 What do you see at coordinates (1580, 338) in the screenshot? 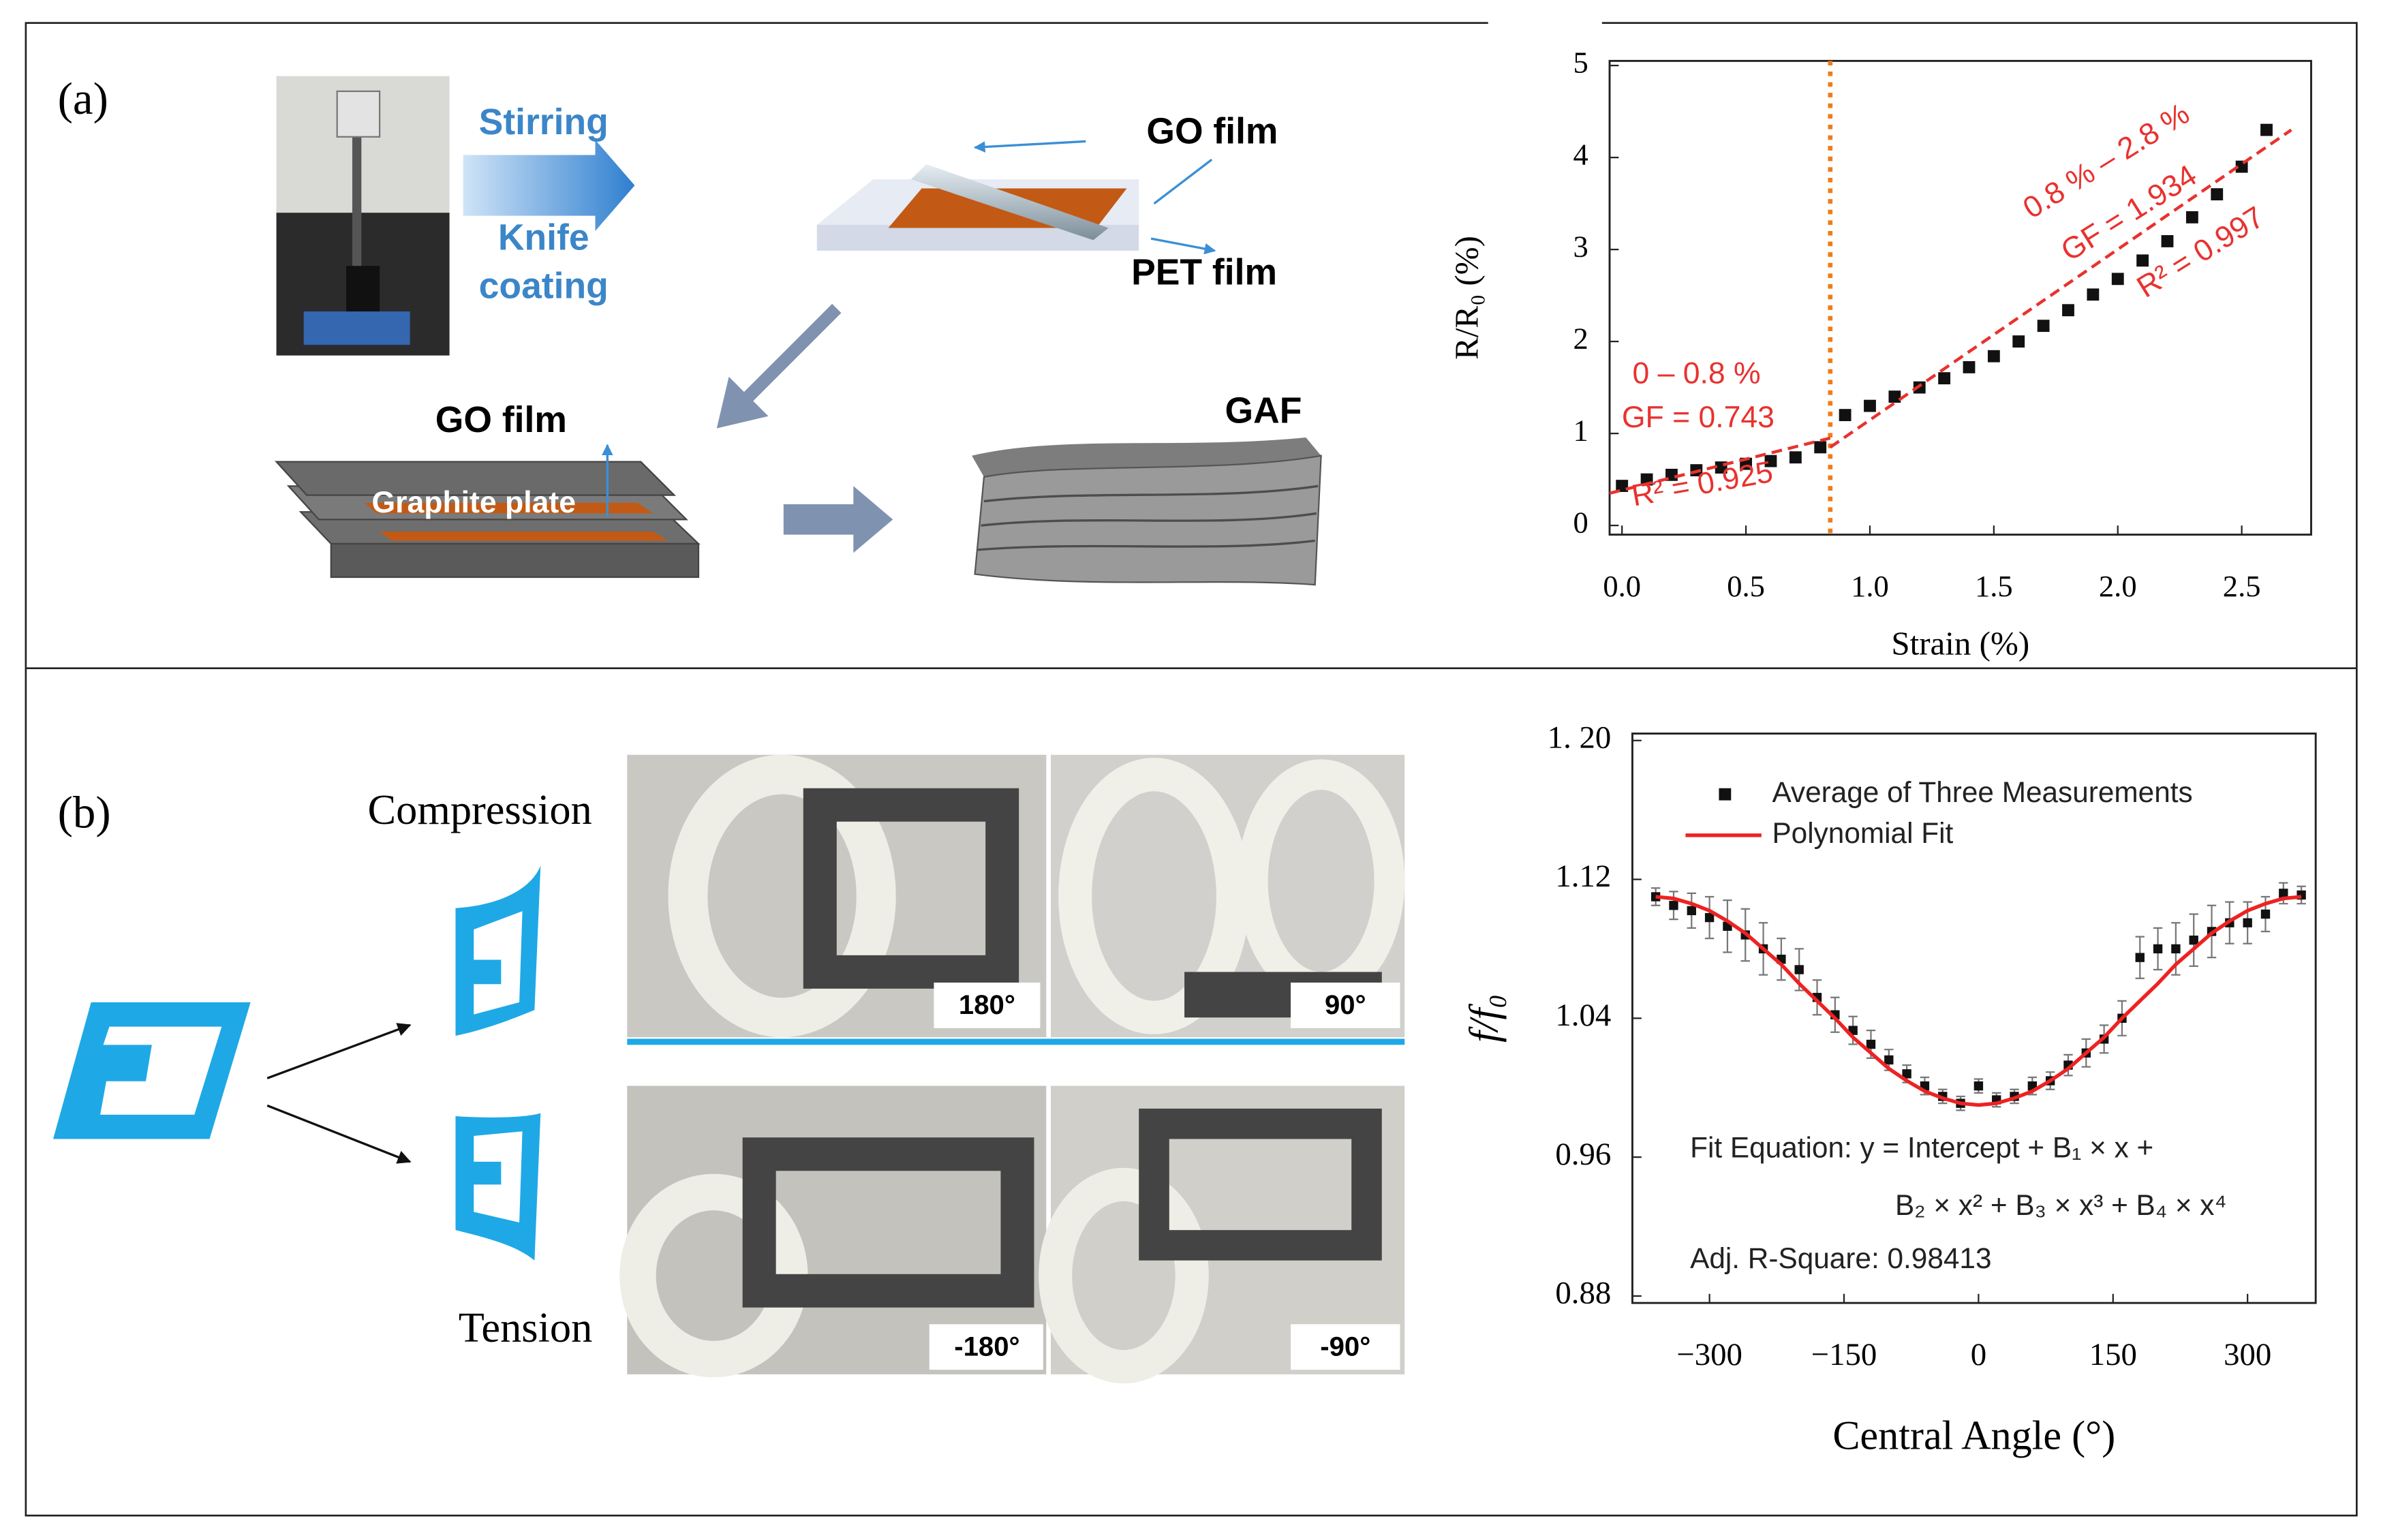
I see `y-tick-label: 2` at bounding box center [1580, 338].